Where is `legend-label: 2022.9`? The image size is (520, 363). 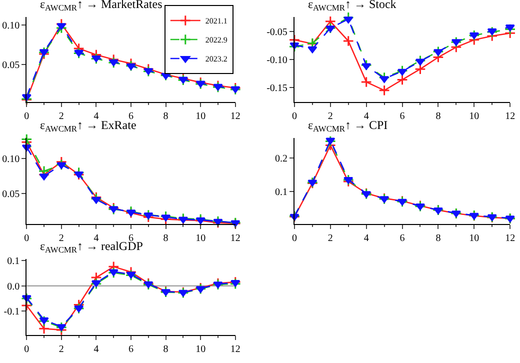
legend-label: 2022.9 is located at coordinates (216, 40).